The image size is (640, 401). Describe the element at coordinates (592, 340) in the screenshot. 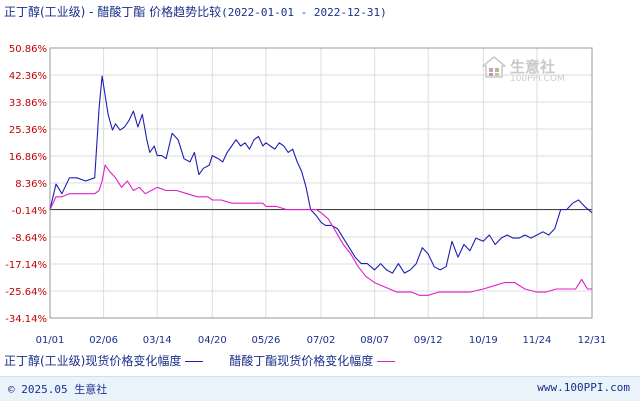

I see `x-tick-label: 12/31` at that location.